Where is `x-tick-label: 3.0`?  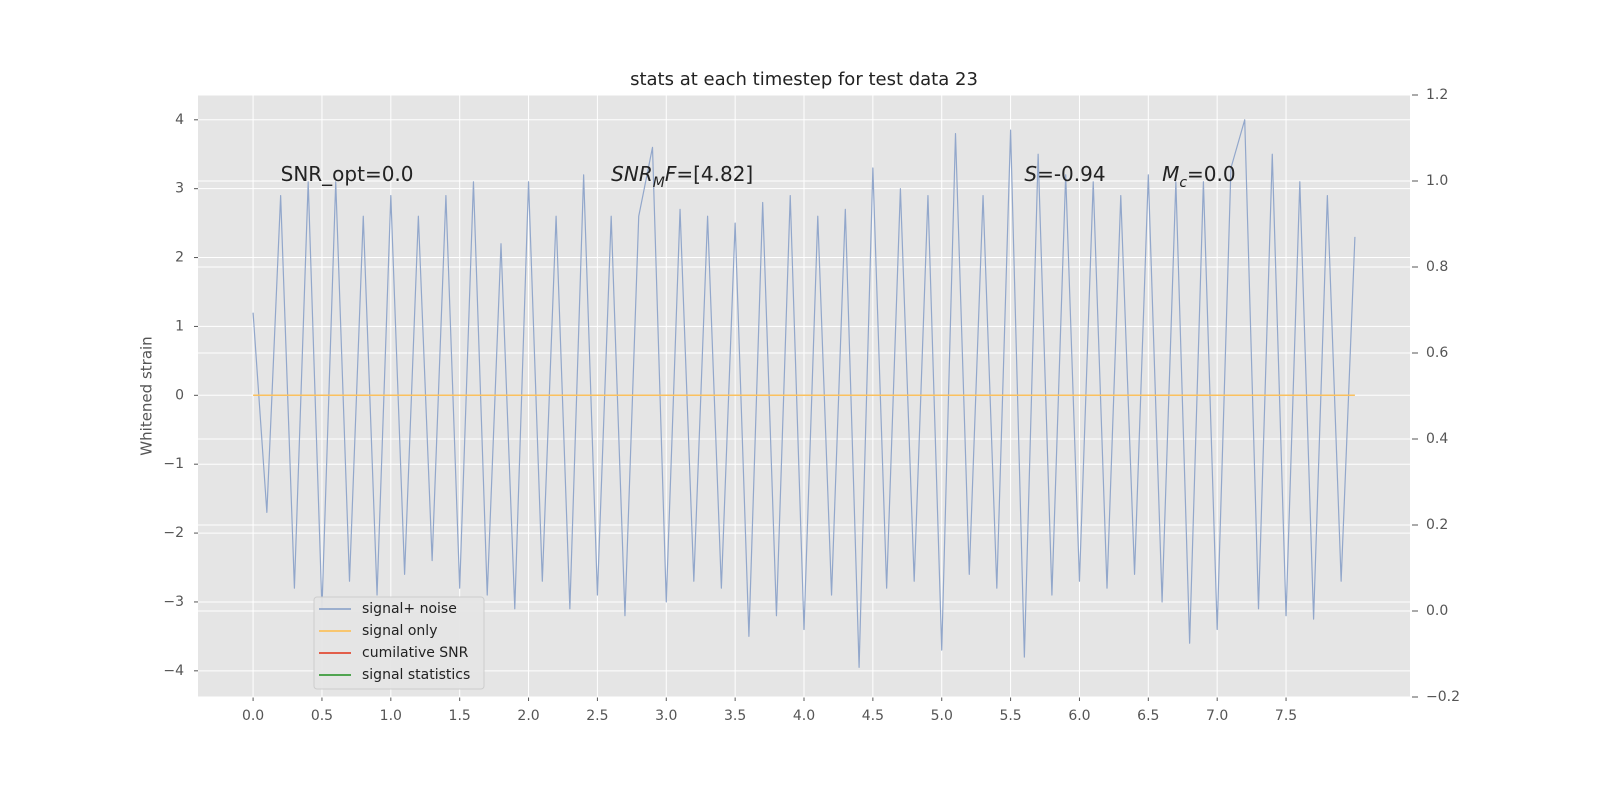 x-tick-label: 3.0 is located at coordinates (666, 716).